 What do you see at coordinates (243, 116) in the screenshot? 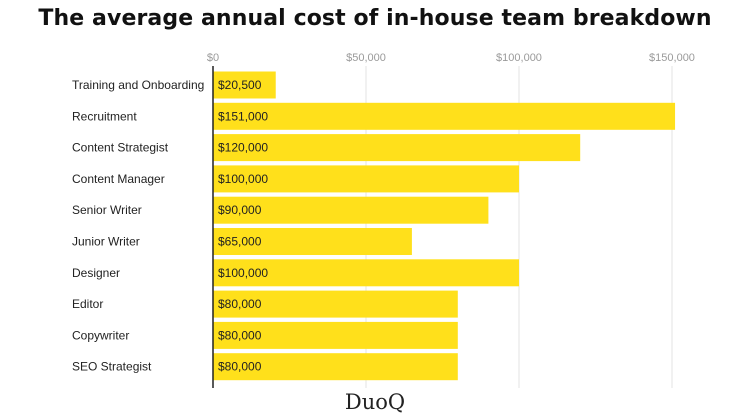
I see `data-label: $151,000` at bounding box center [243, 116].